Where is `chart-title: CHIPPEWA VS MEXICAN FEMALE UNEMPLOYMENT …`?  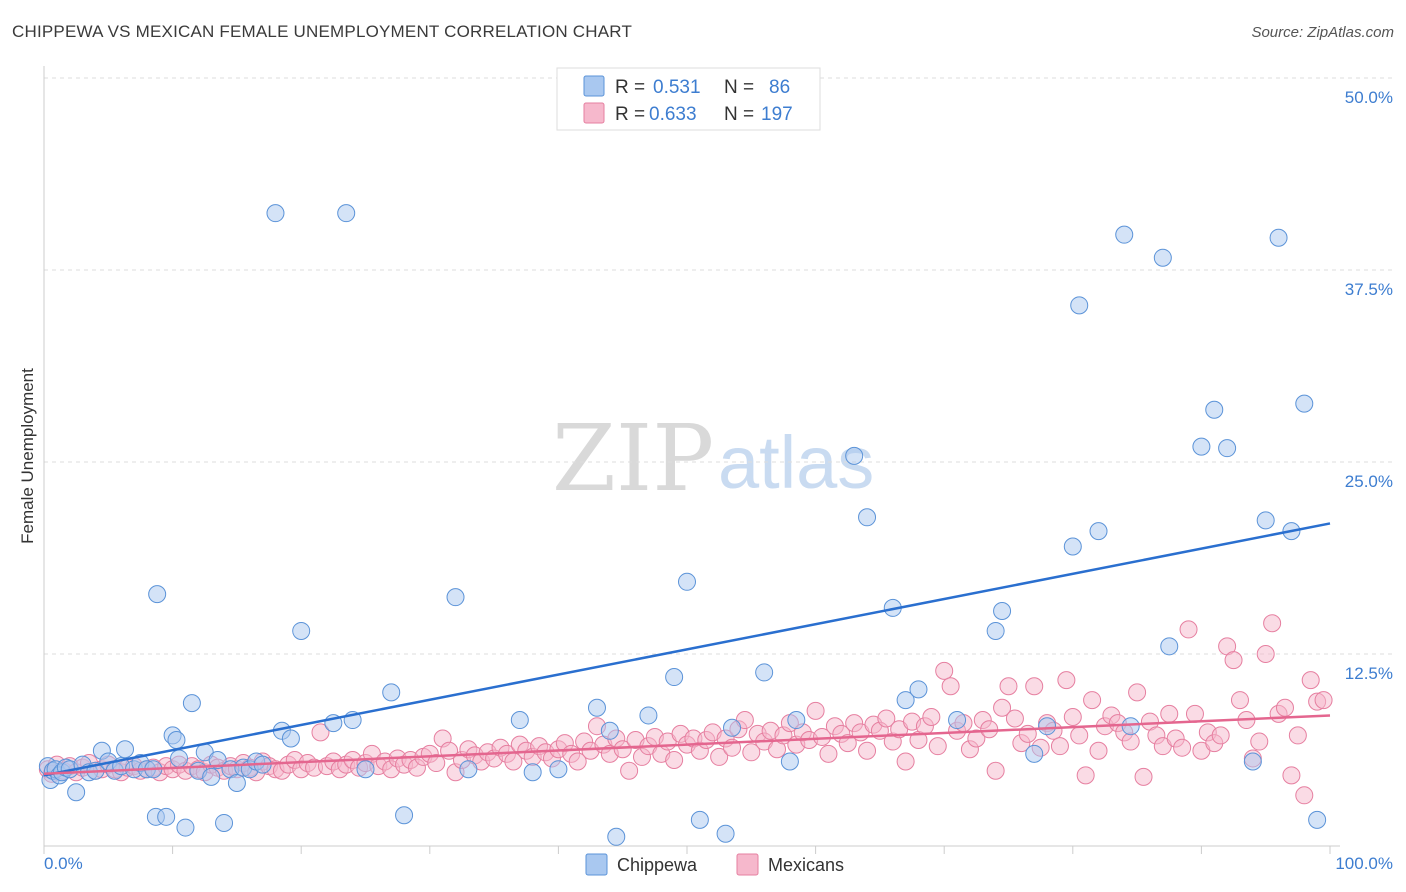
chart-title: CHIPPEWA VS MEXICAN FEMALE UNEMPLOYMENT … is located at coordinates (322, 31).